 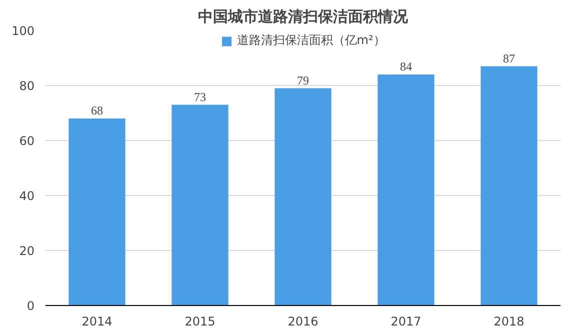 What do you see at coordinates (509, 321) in the screenshot?
I see `x-tick-label: 2018` at bounding box center [509, 321].